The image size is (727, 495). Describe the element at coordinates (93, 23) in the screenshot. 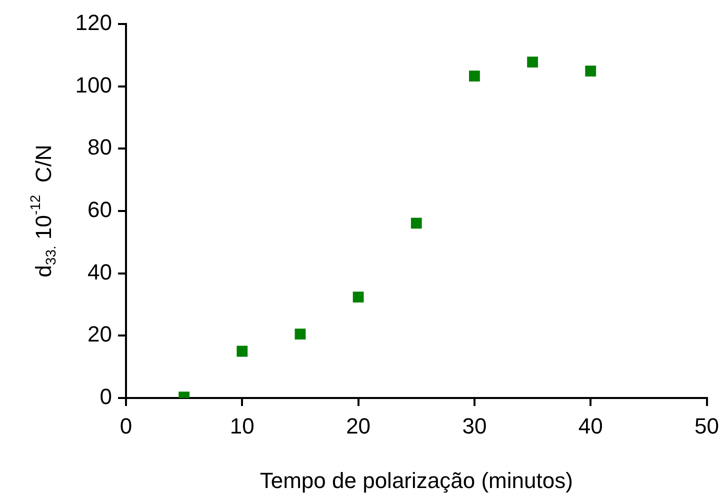

I see `y-tick-label: 120` at that location.